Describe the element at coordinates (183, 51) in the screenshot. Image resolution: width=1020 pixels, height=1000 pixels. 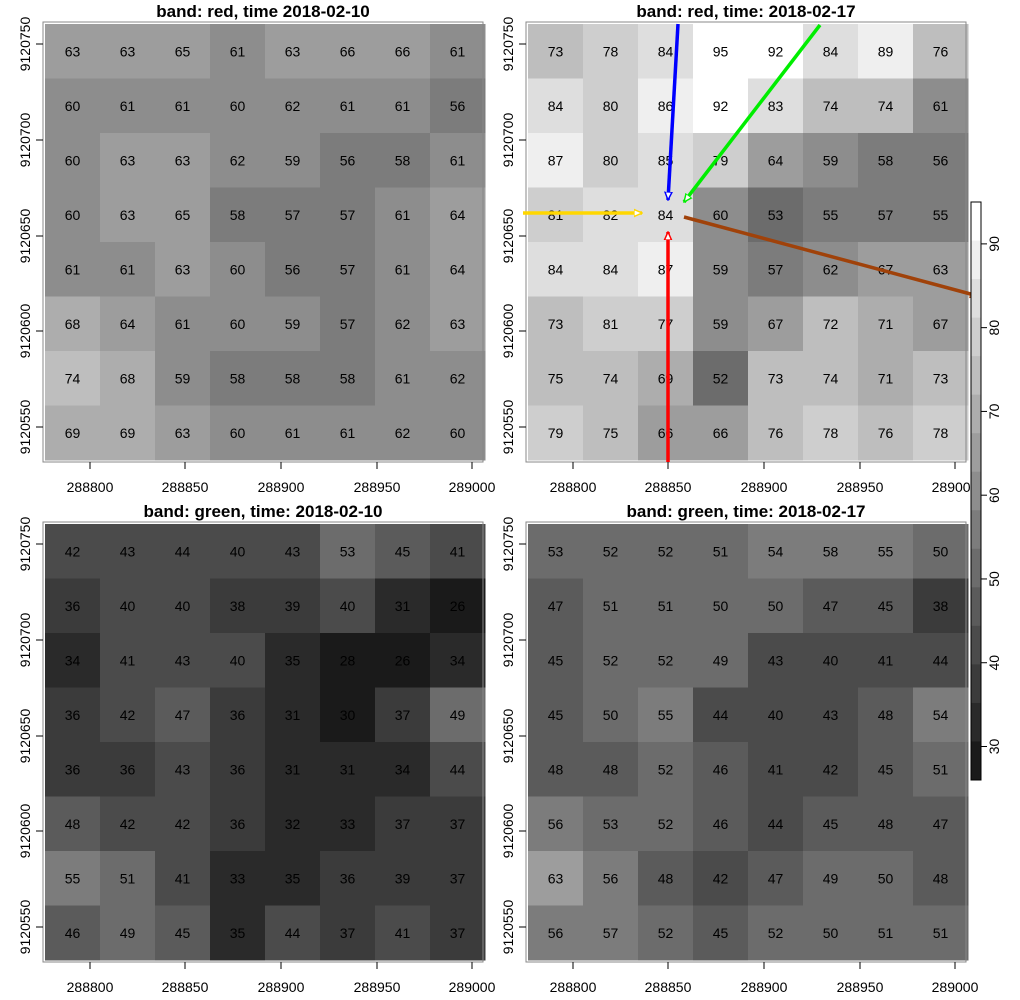
I see `cell-value-label: 65` at that location.